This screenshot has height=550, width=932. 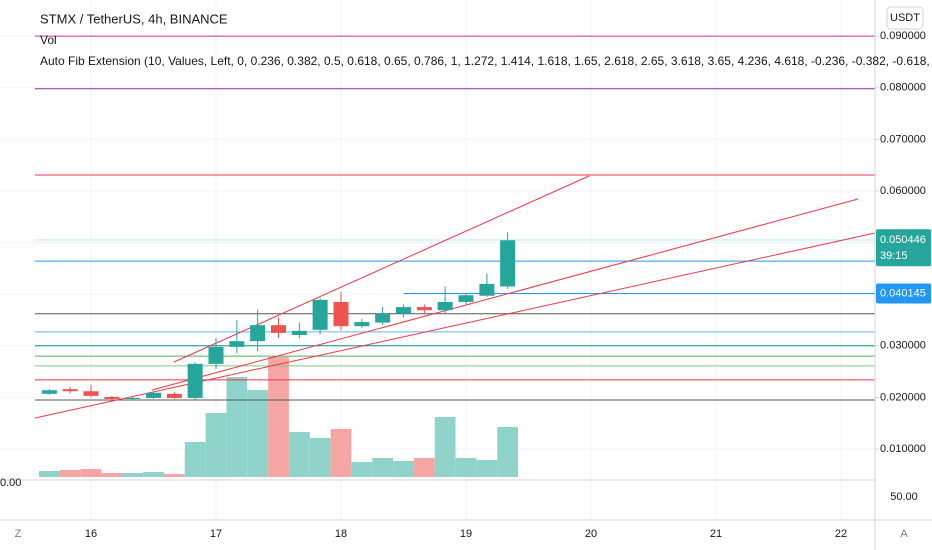 I want to click on currency-button, so click(x=905, y=18).